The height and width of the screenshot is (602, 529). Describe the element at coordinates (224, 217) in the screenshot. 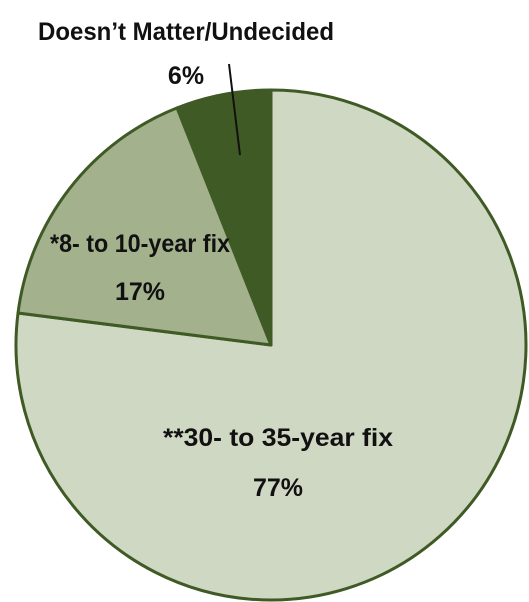

I see `slice-undecided` at that location.